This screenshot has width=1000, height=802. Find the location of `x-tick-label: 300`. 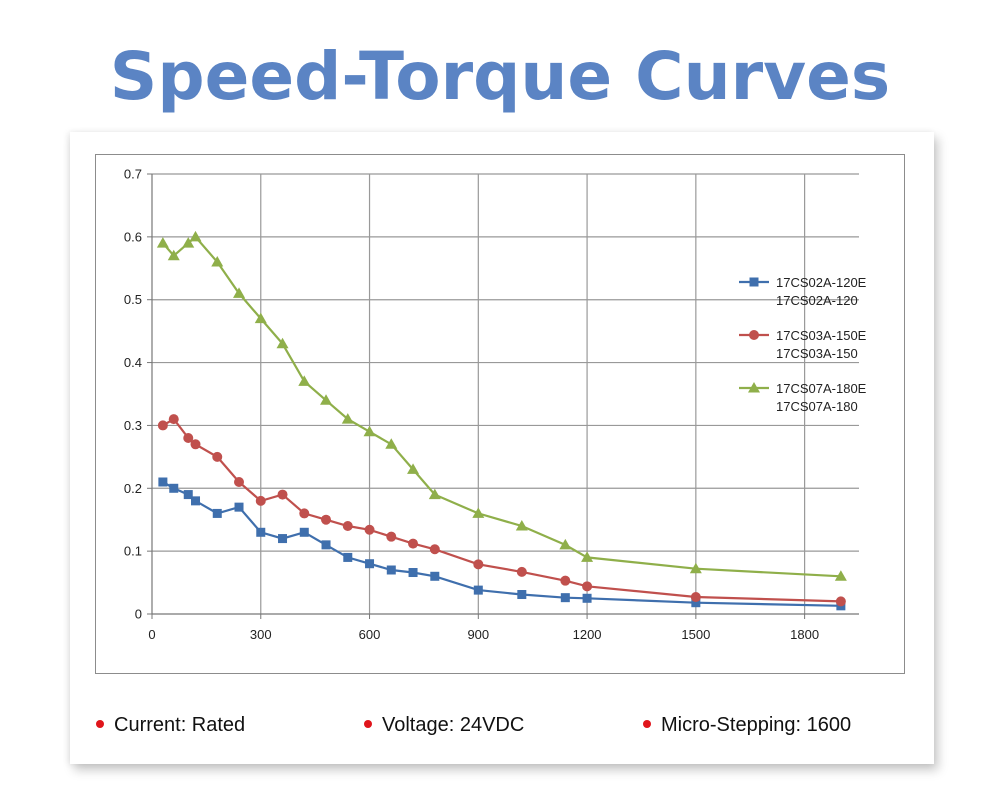

x-tick-label: 300 is located at coordinates (261, 634).